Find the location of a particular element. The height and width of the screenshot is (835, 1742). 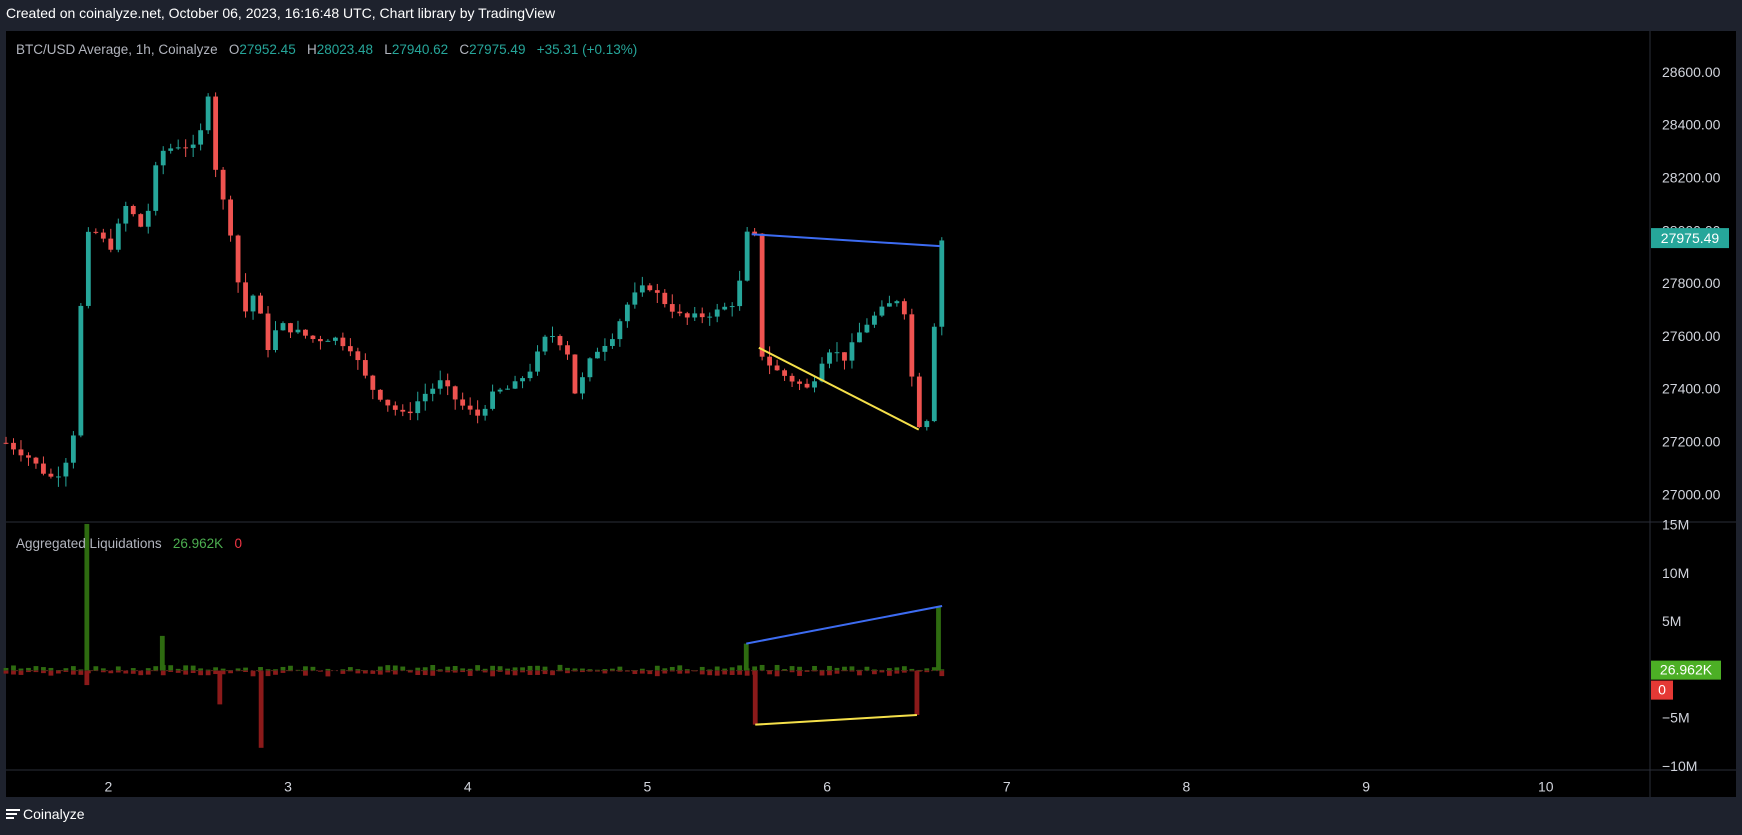

footer-brand: Coinalyze is located at coordinates (45, 814).